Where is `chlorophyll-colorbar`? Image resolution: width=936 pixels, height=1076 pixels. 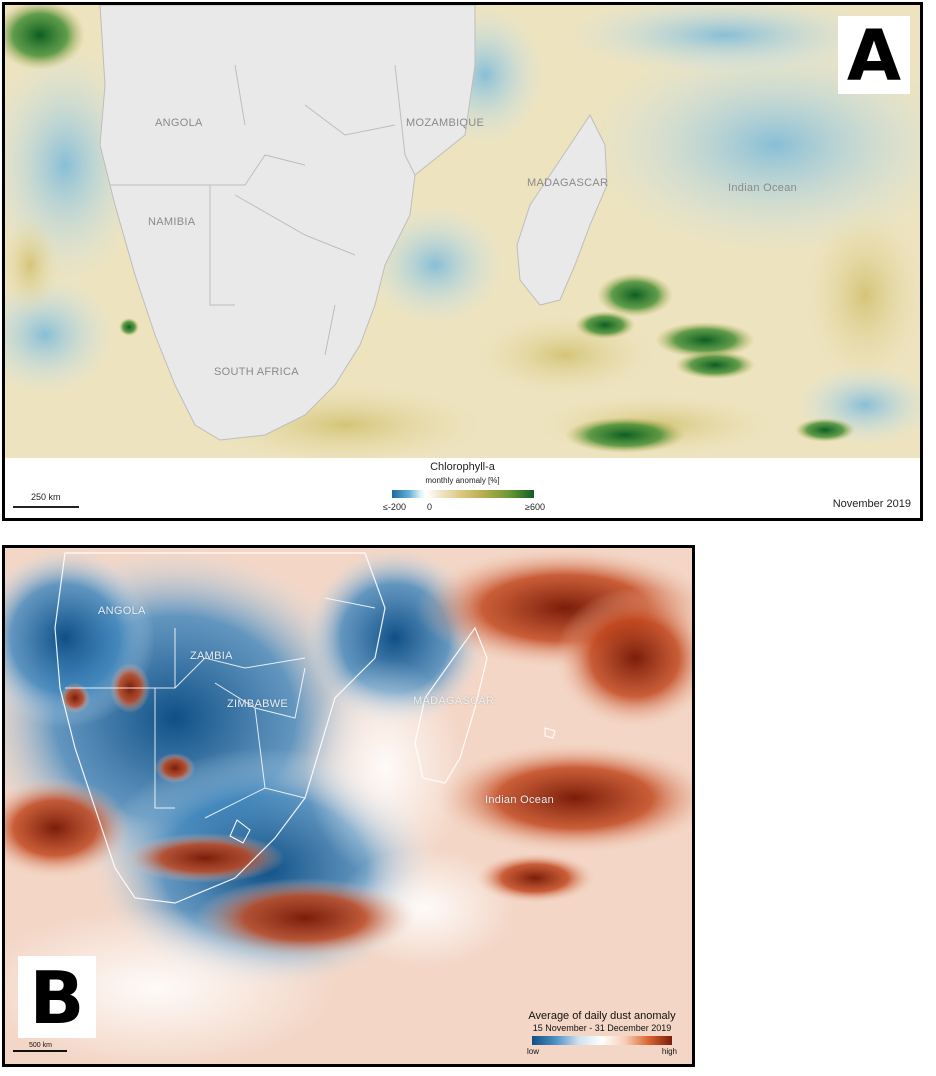 chlorophyll-colorbar is located at coordinates (463, 494).